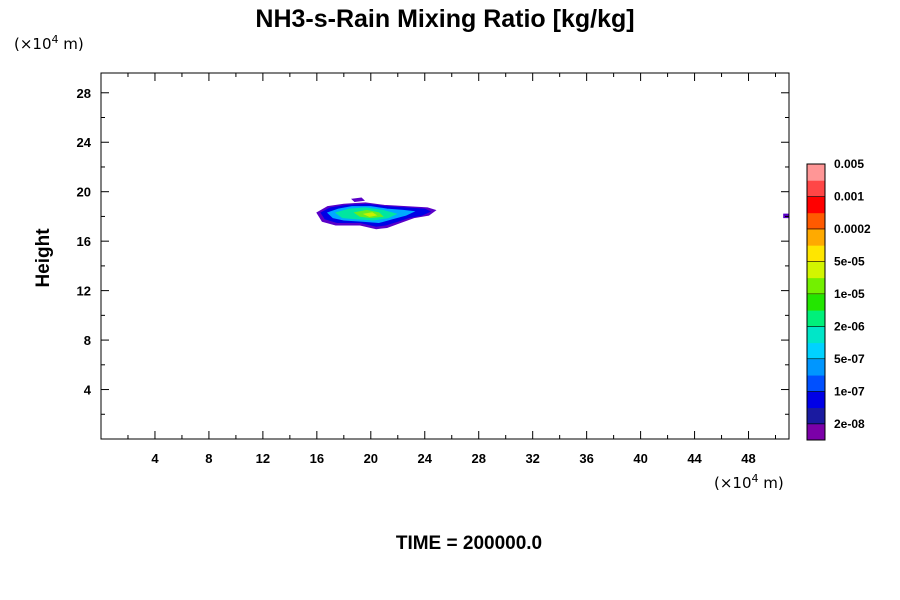 The image size is (900, 600). What do you see at coordinates (263, 458) in the screenshot?
I see `x-tick-label: 12` at bounding box center [263, 458].